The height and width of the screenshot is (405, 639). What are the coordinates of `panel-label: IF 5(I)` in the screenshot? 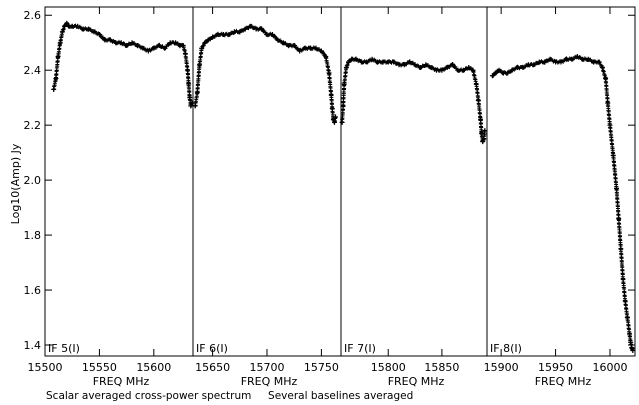 It's located at (64, 348).